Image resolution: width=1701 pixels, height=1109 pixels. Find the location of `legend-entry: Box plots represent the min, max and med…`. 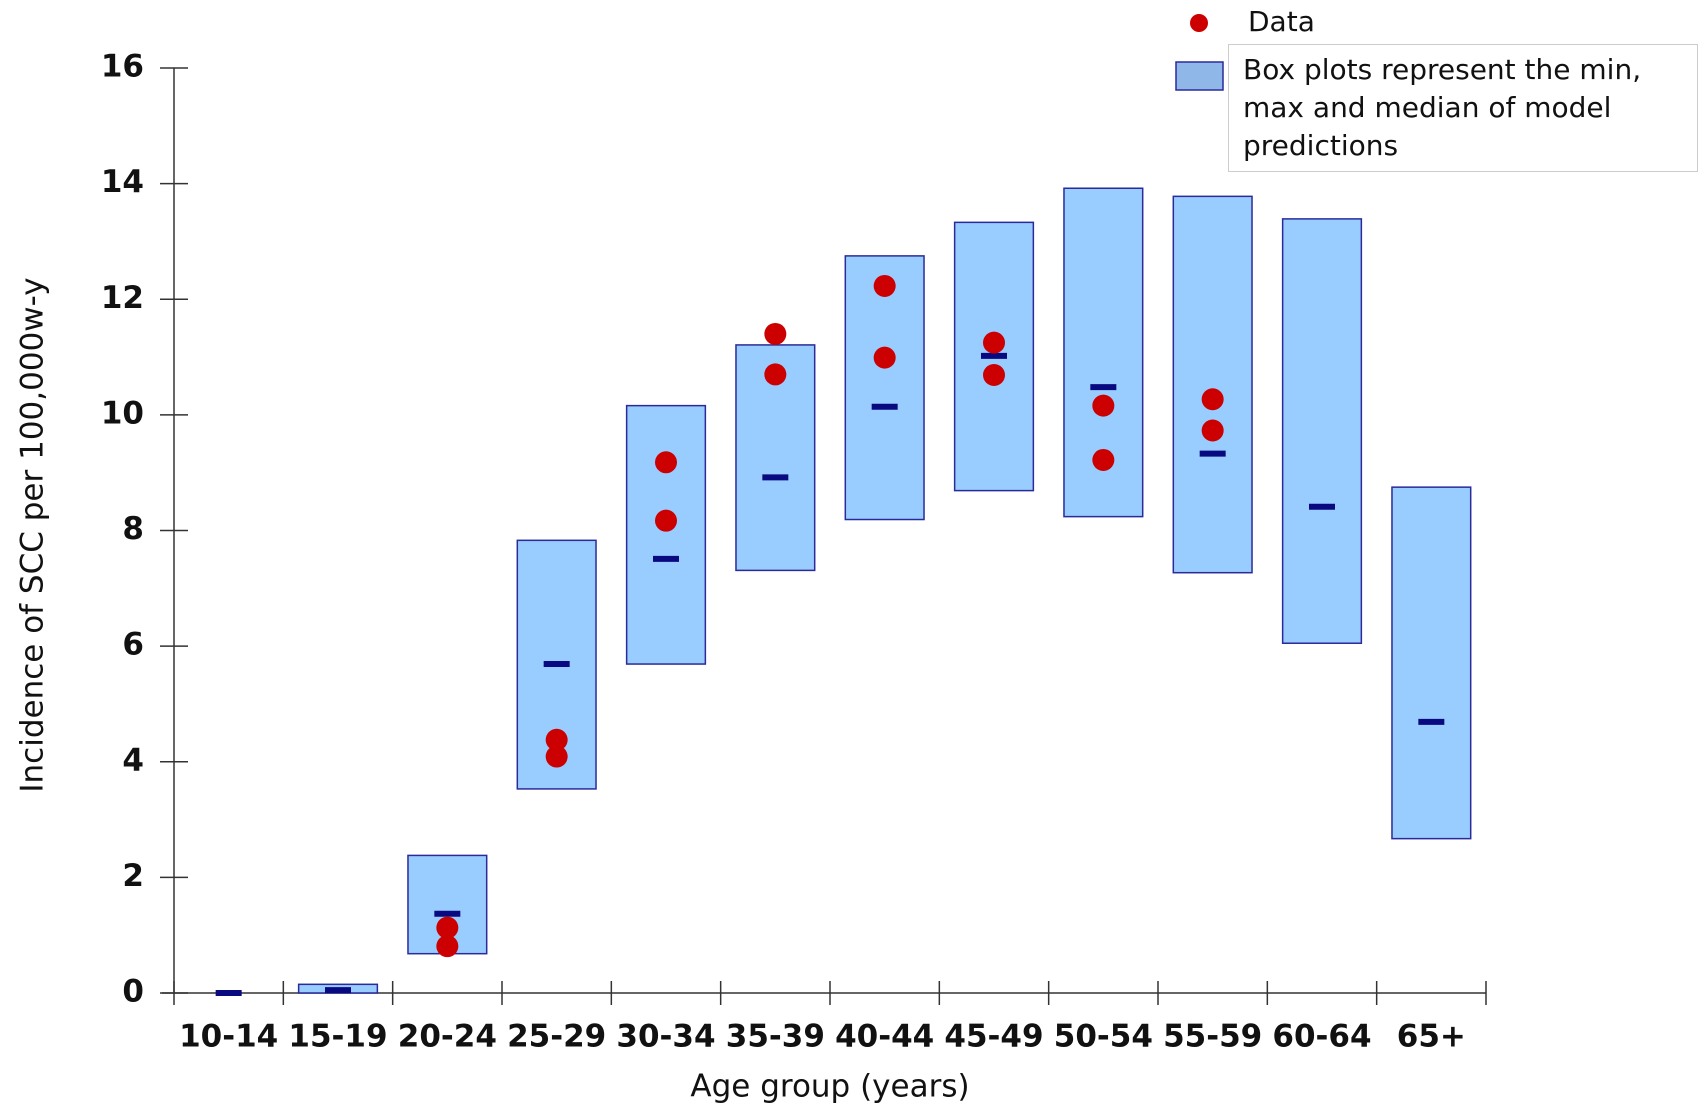

legend-entry: Box plots represent the min, max and med… is located at coordinates (1463, 108).